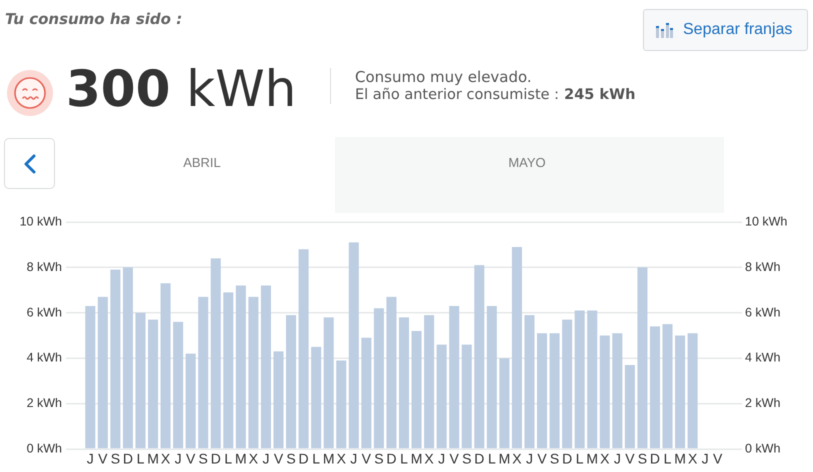 Image resolution: width=813 pixels, height=472 pixels. I want to click on y2-tick-label: 2 kWh, so click(762, 403).